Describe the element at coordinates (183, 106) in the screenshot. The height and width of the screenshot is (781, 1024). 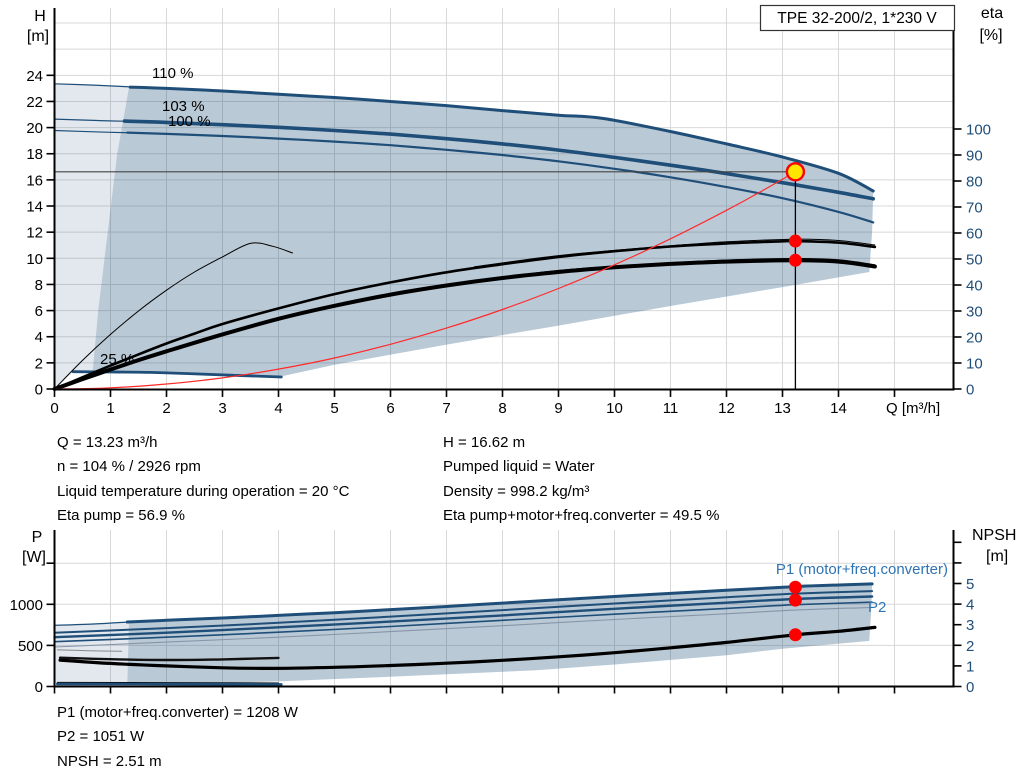
I see `curve-label-103: 103 %` at that location.